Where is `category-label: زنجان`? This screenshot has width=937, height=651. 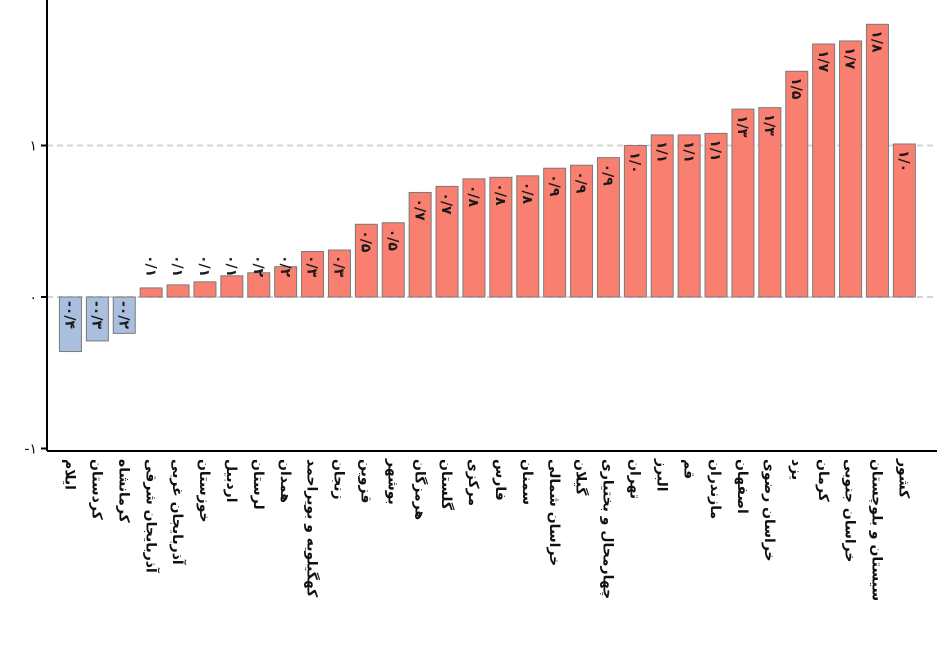
category-label: زنجان is located at coordinates (339, 479).